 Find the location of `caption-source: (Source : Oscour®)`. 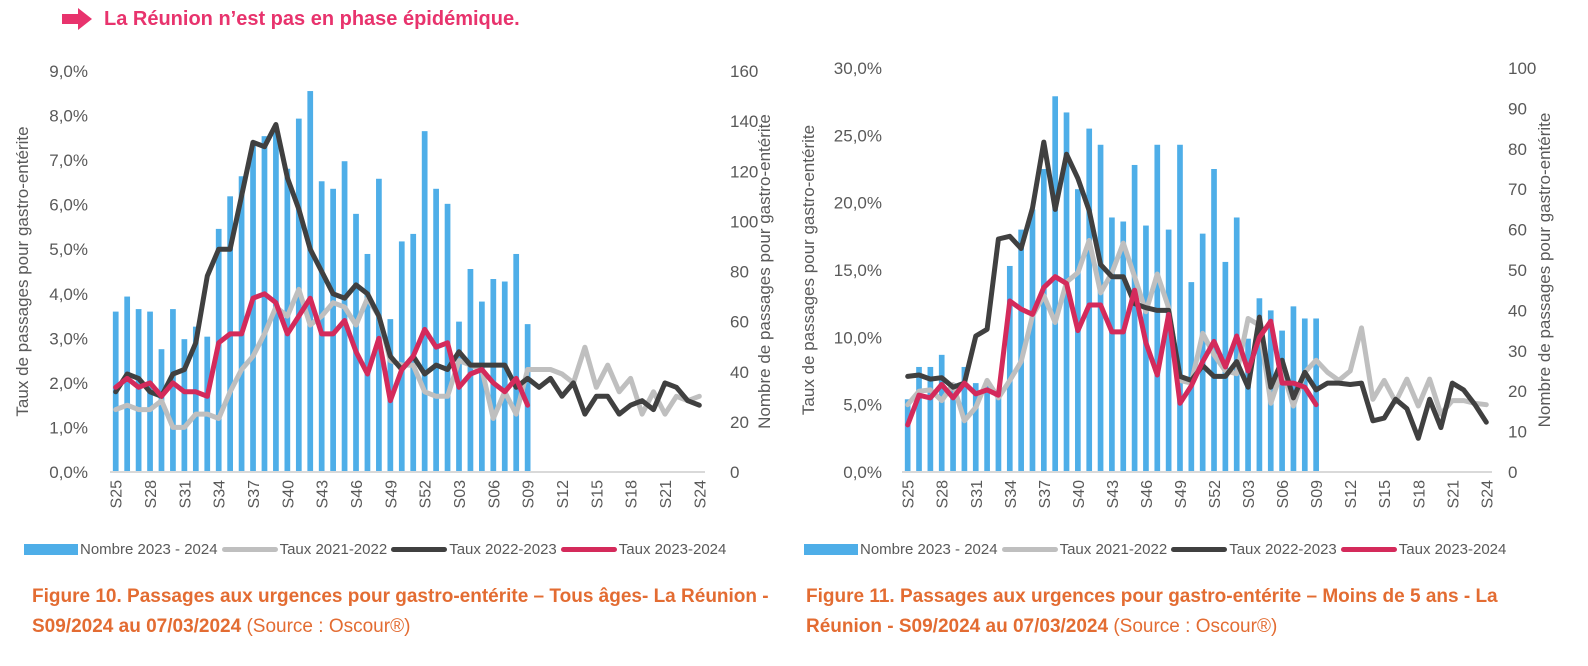

caption-source: (Source : Oscour®) is located at coordinates (1193, 626).